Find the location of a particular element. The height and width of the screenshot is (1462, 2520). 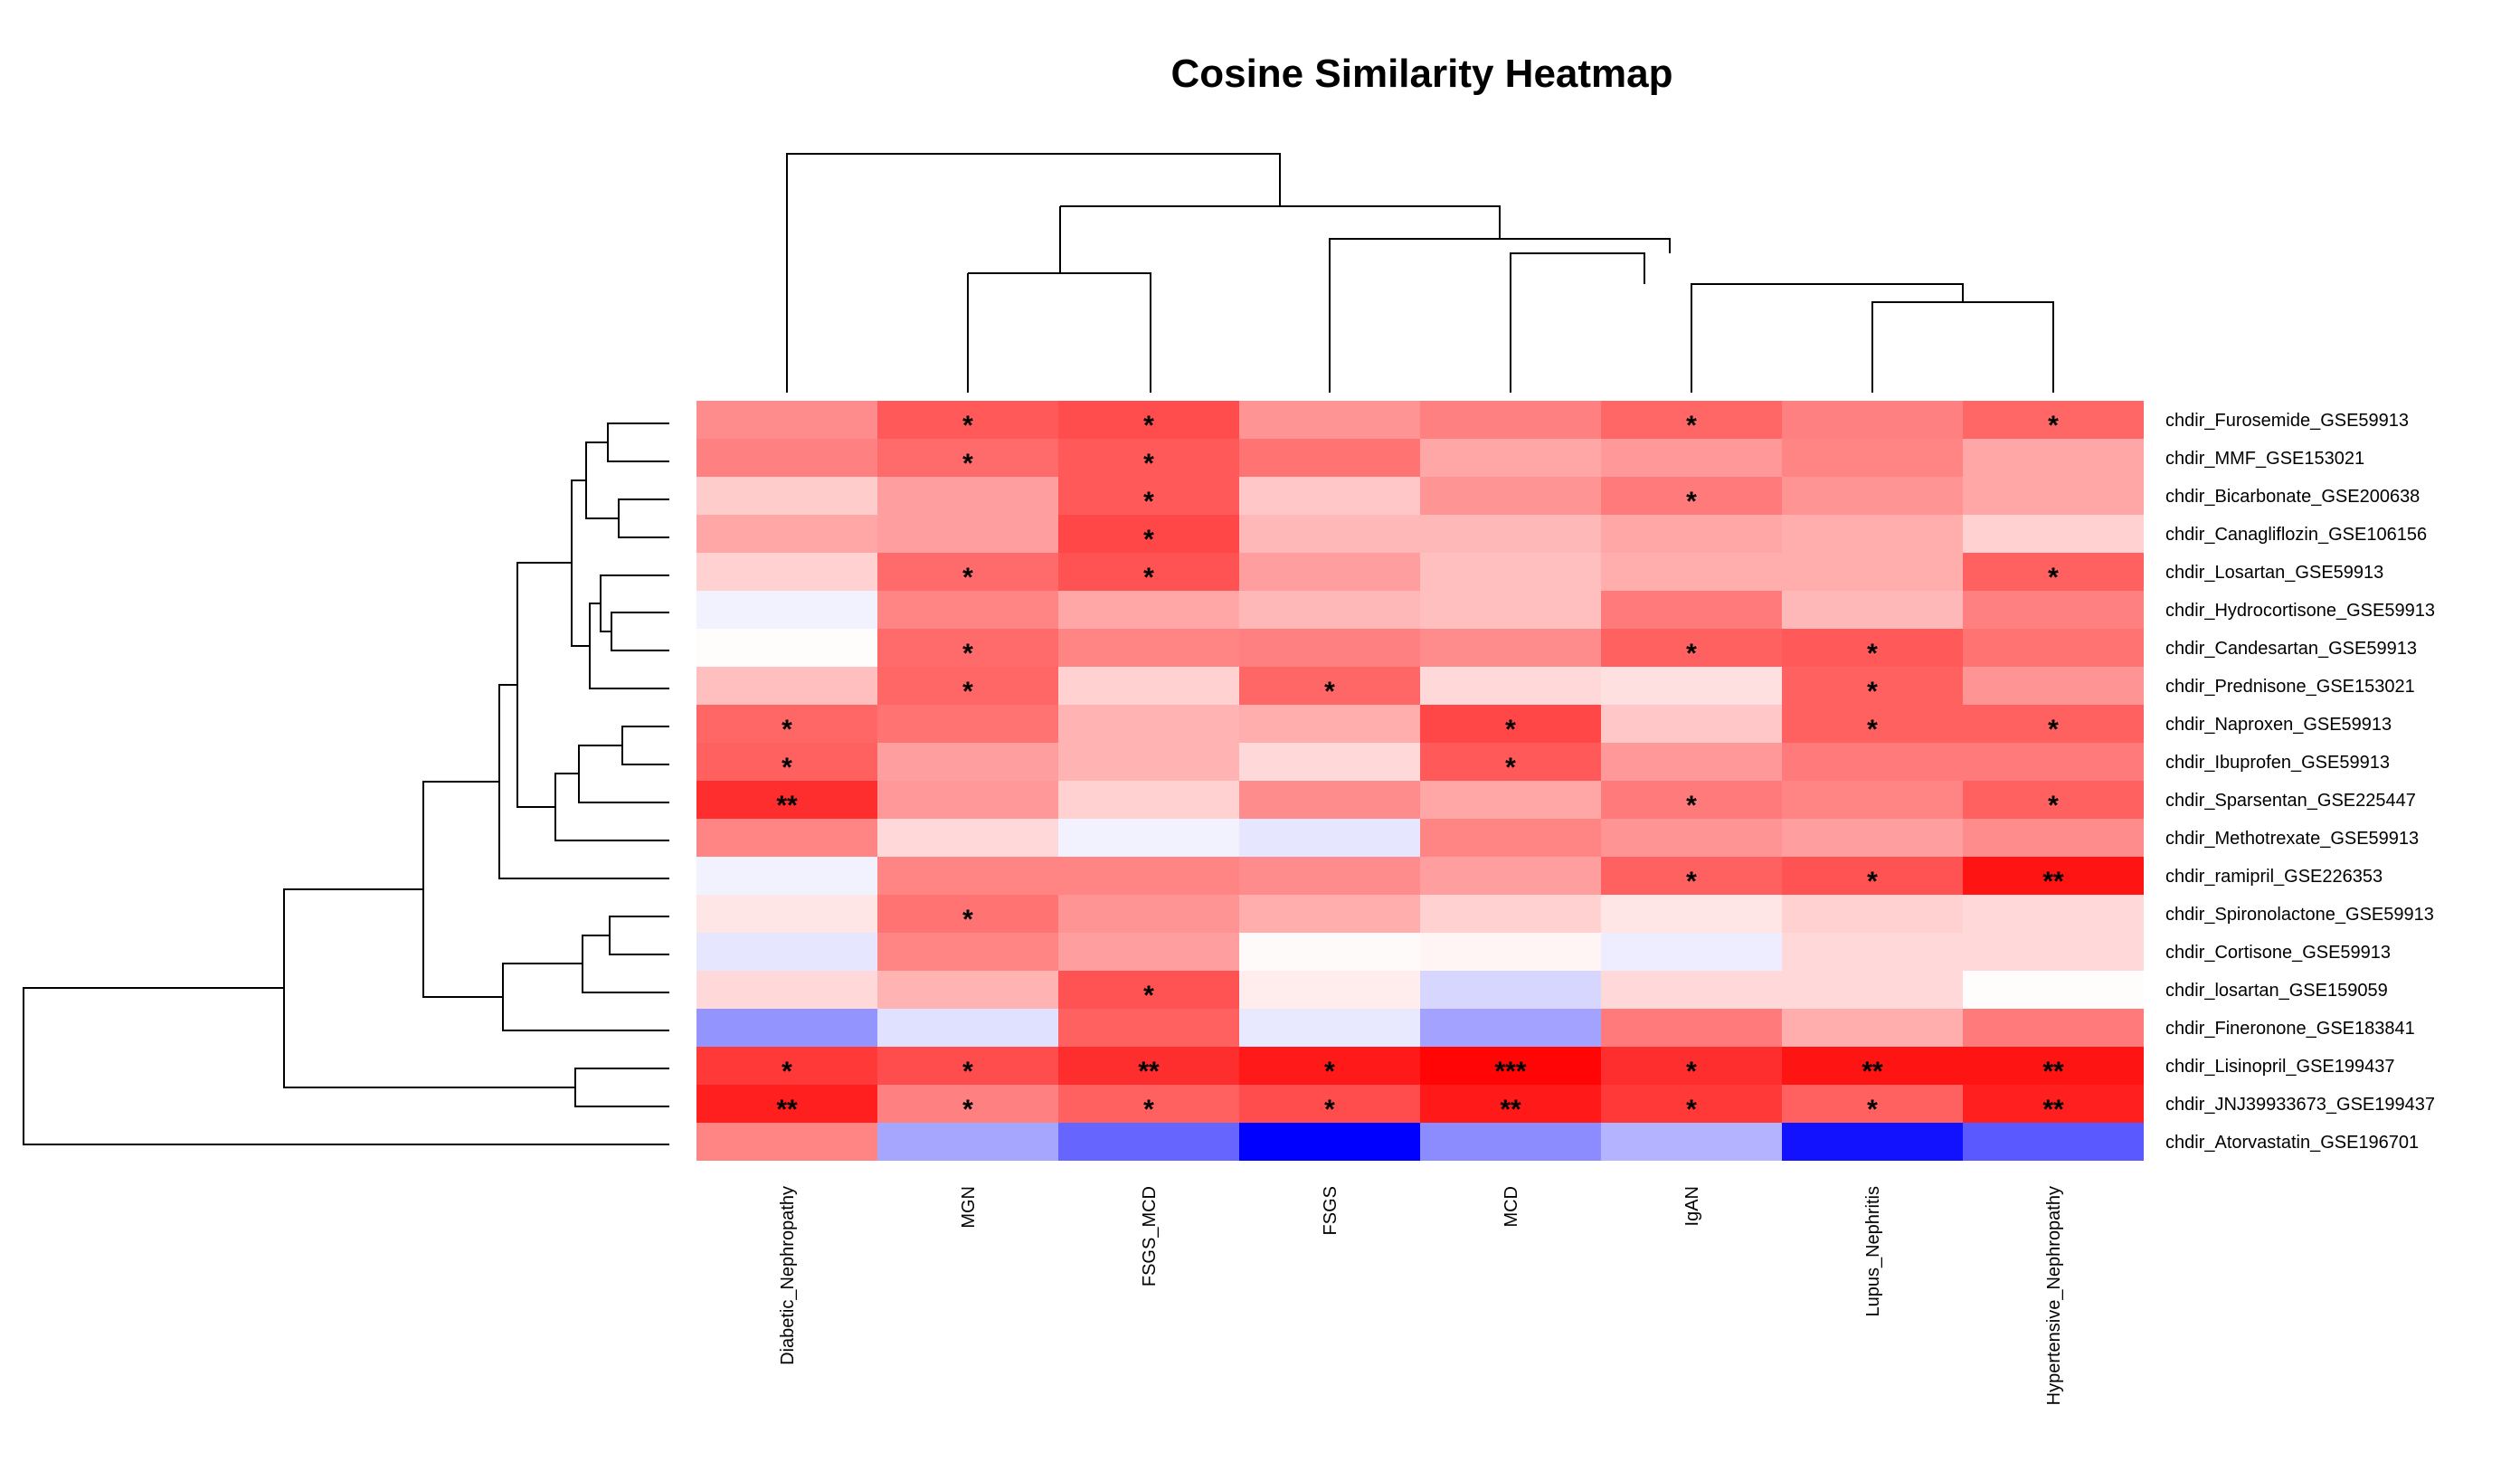

column-dendrogram is located at coordinates (1420, 273).